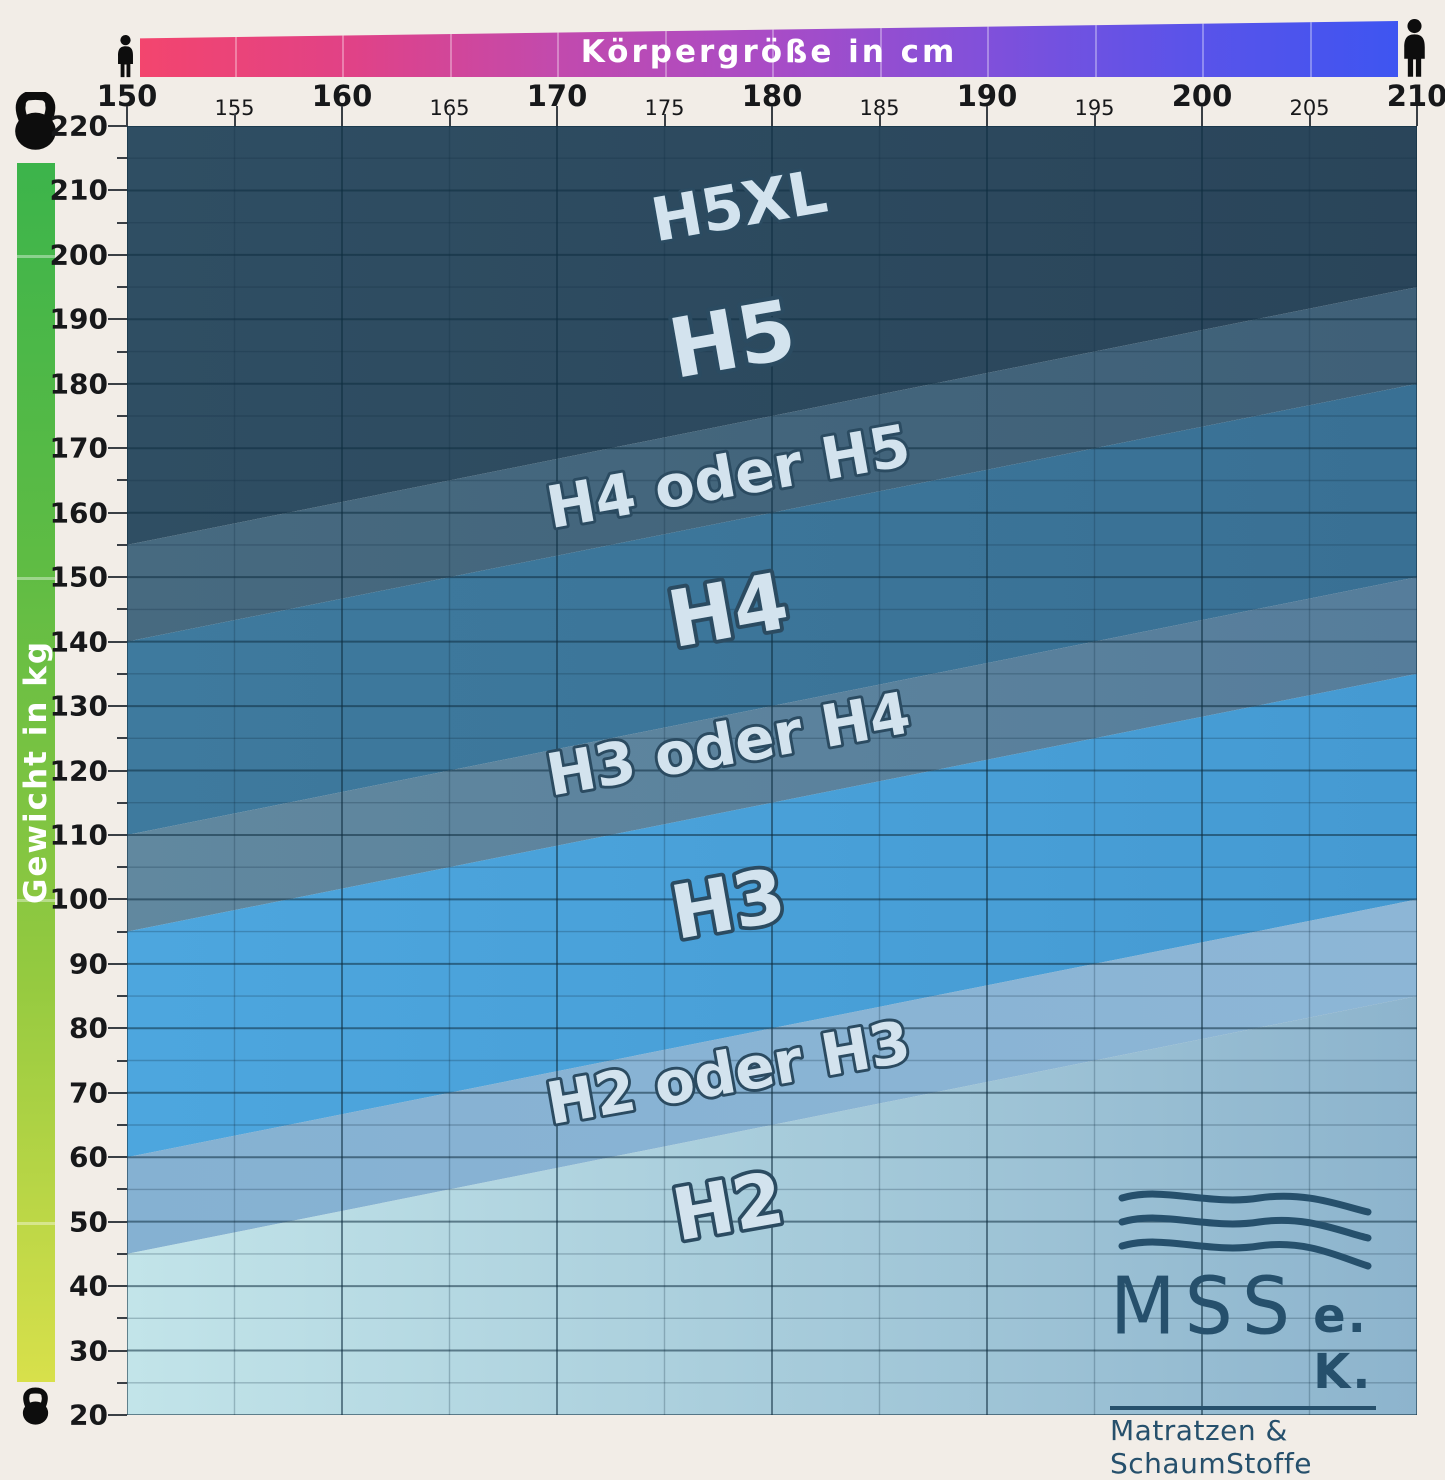  What do you see at coordinates (88, 964) in the screenshot?
I see `y-tick-label-90: 90` at bounding box center [88, 964].